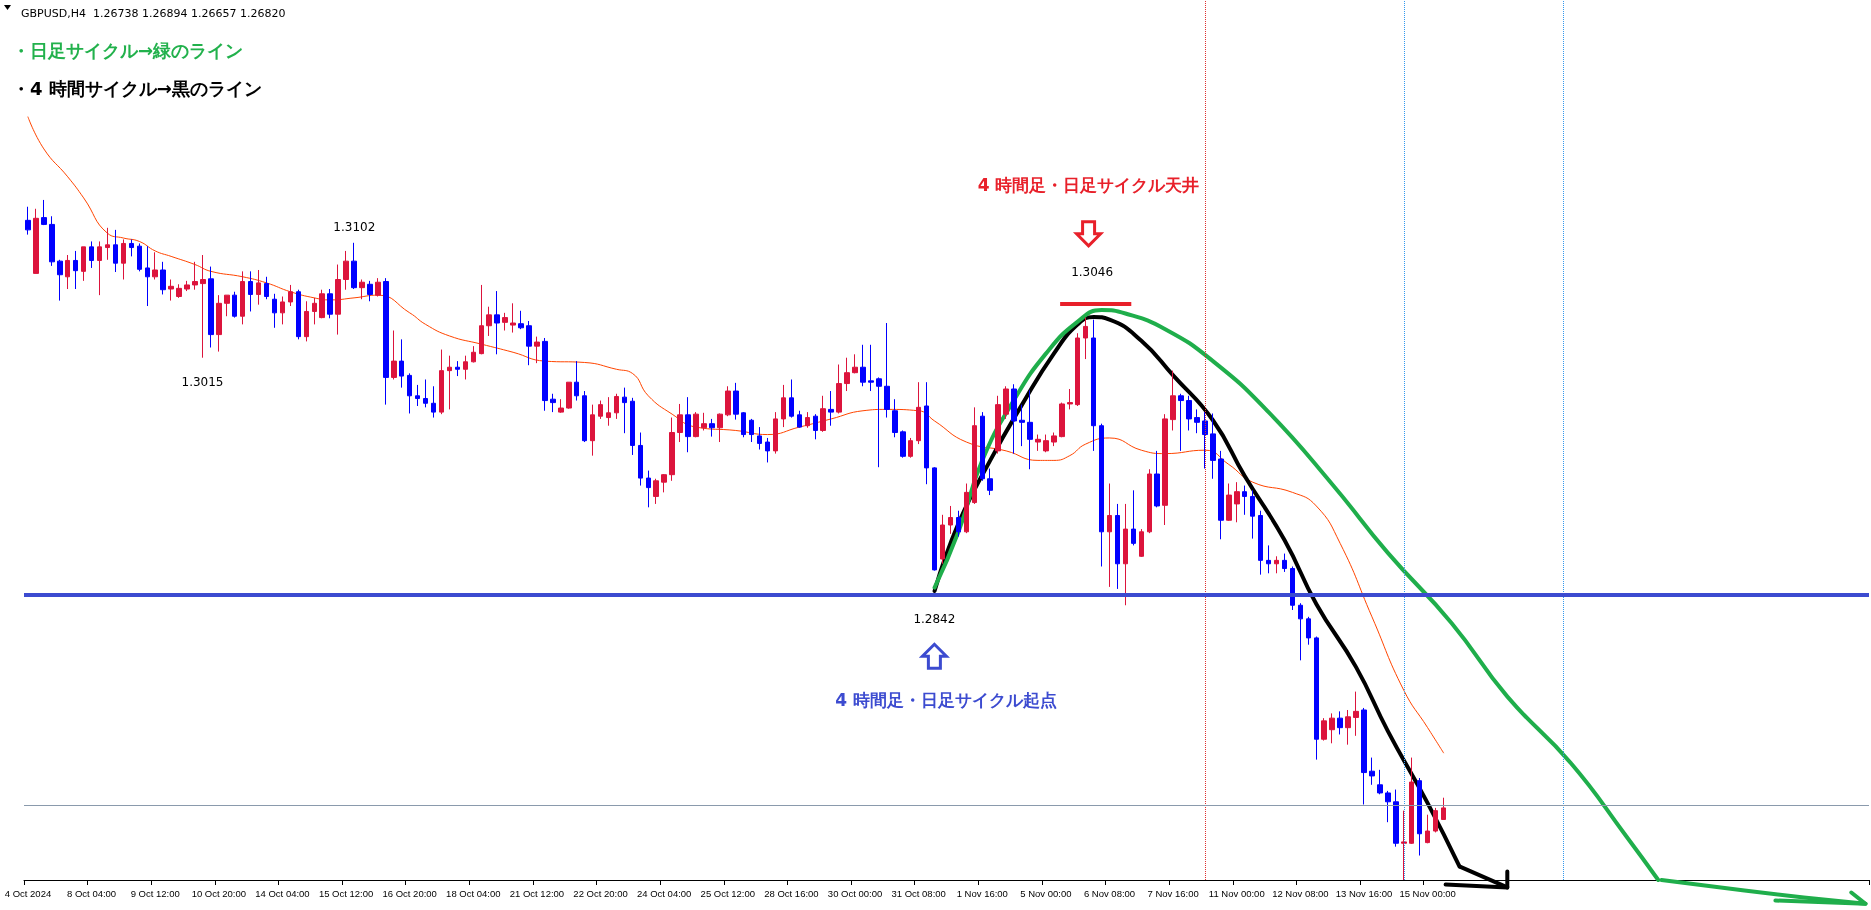 The height and width of the screenshot is (910, 1871). I want to click on x-tick-label: 24 Oct 04:00, so click(664, 893).